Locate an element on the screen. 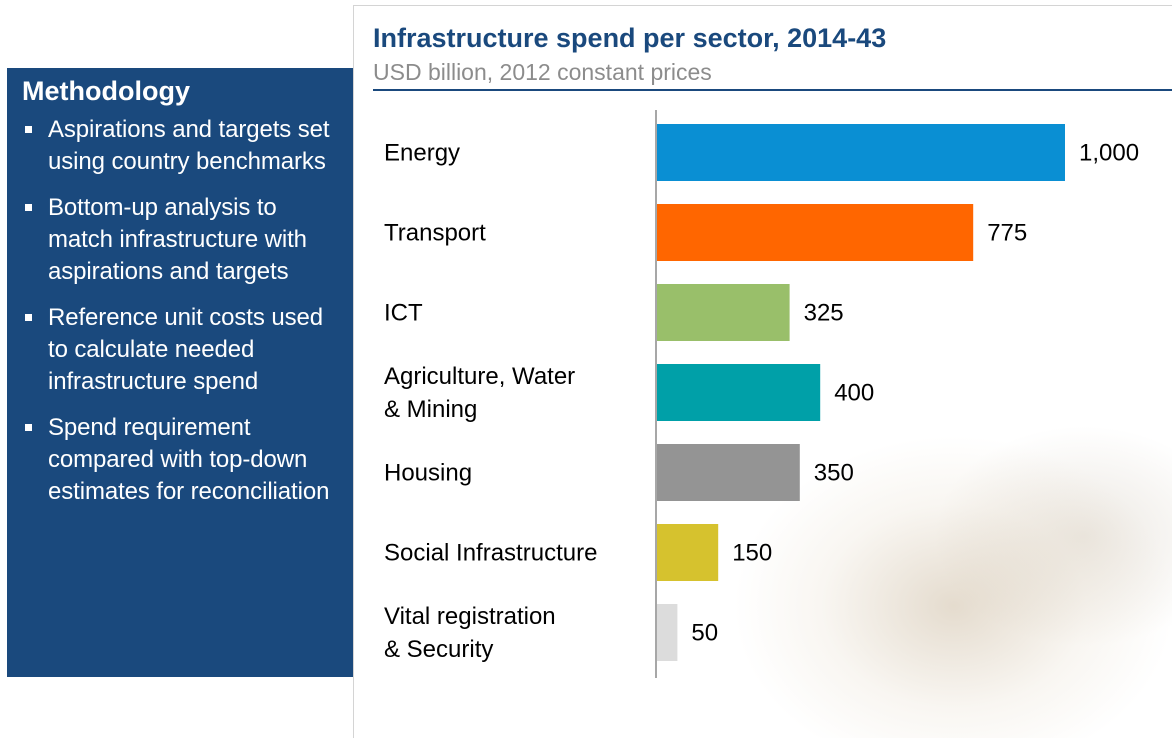 This screenshot has width=1172, height=739. category-label: & Mining is located at coordinates (430, 409).